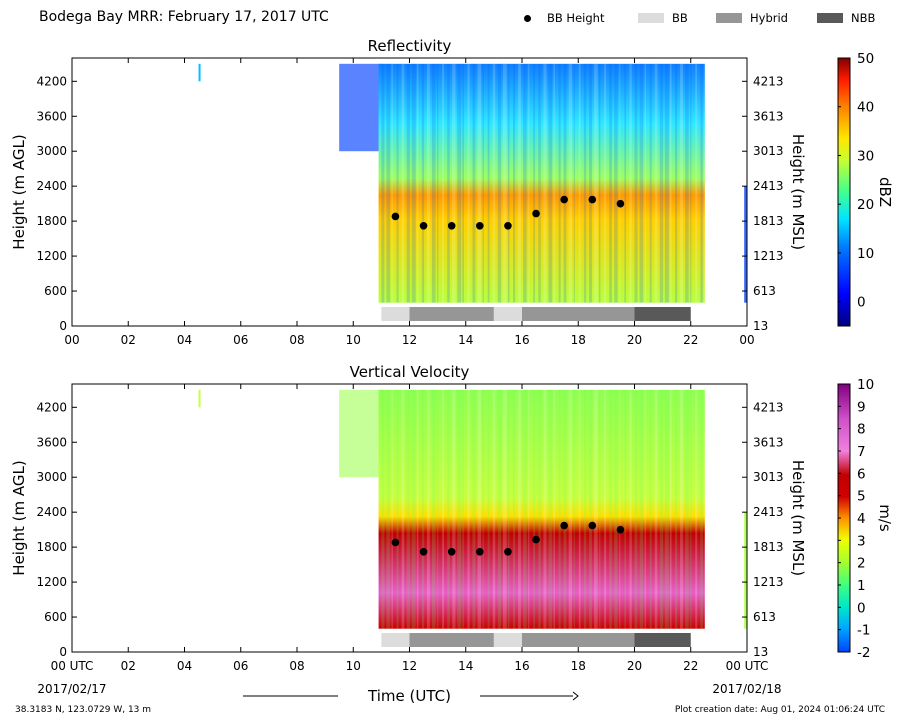 This screenshot has height=725, width=900. I want to click on colorbar-tick-label: 40, so click(865, 108).